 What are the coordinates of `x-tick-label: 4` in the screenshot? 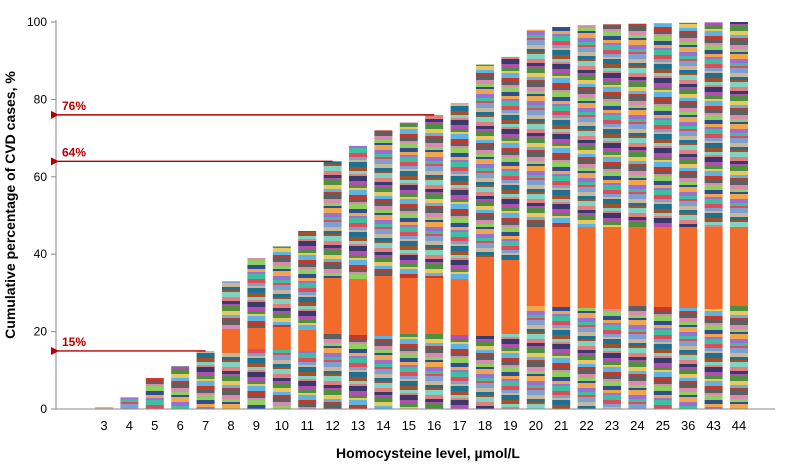 It's located at (129, 425).